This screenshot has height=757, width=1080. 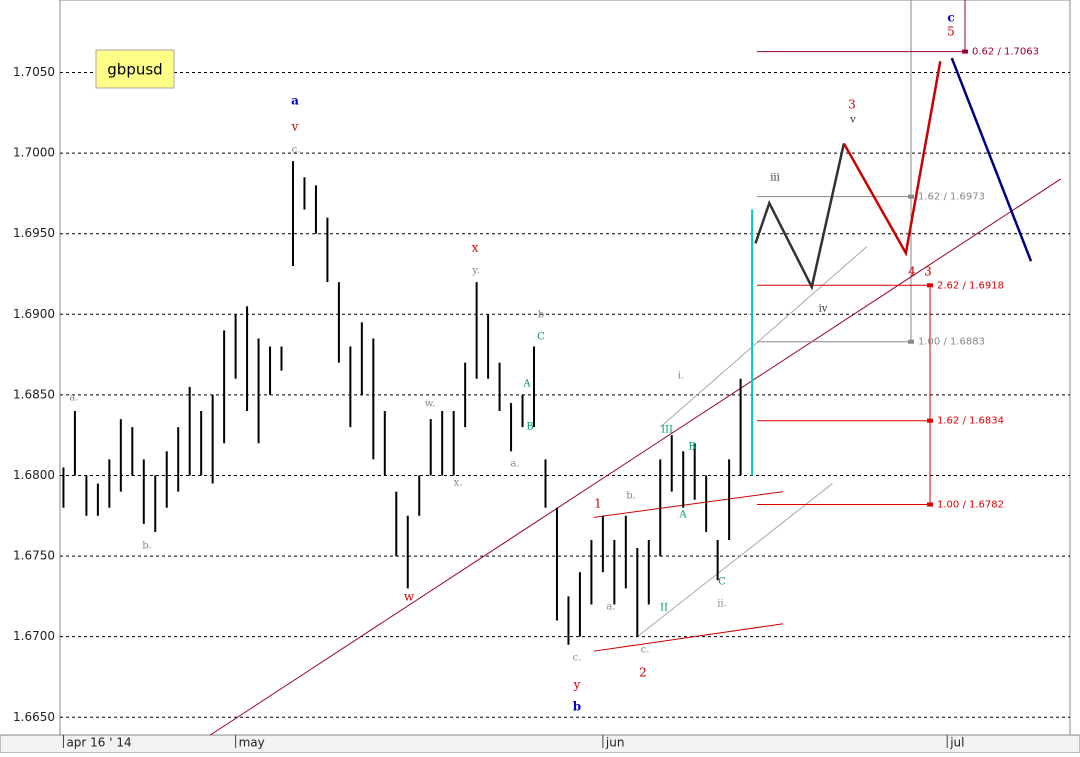 I want to click on y-tick-label: 1.7000, so click(x=34, y=153).